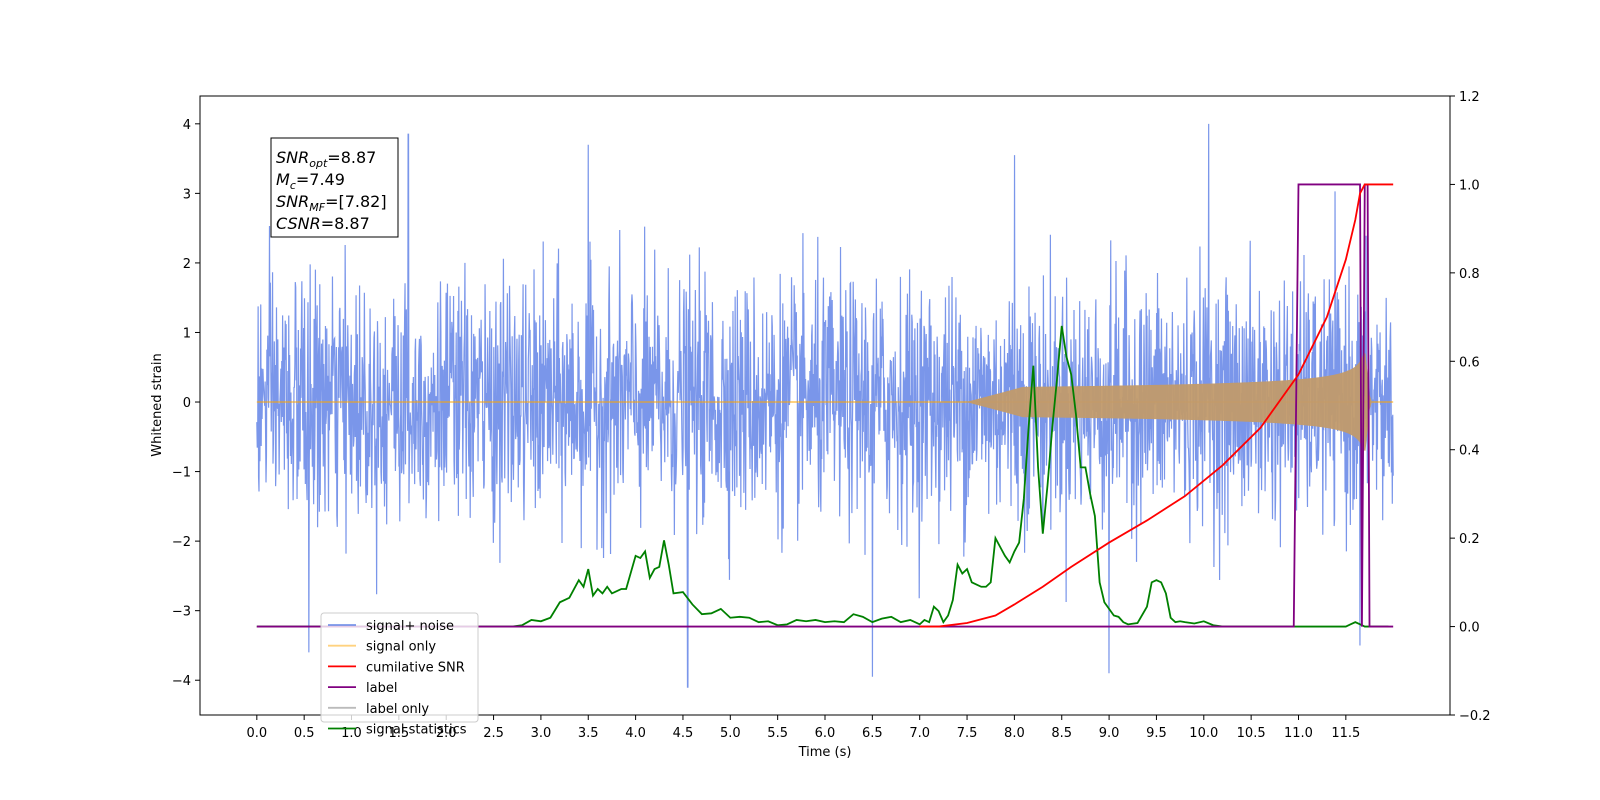 Image resolution: width=1600 pixels, height=800 pixels. I want to click on x-tick-label: 4.5, so click(683, 733).